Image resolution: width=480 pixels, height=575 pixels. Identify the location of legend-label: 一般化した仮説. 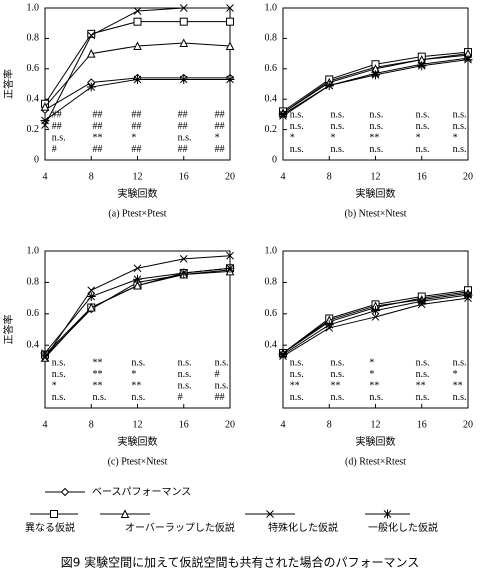
(403, 527).